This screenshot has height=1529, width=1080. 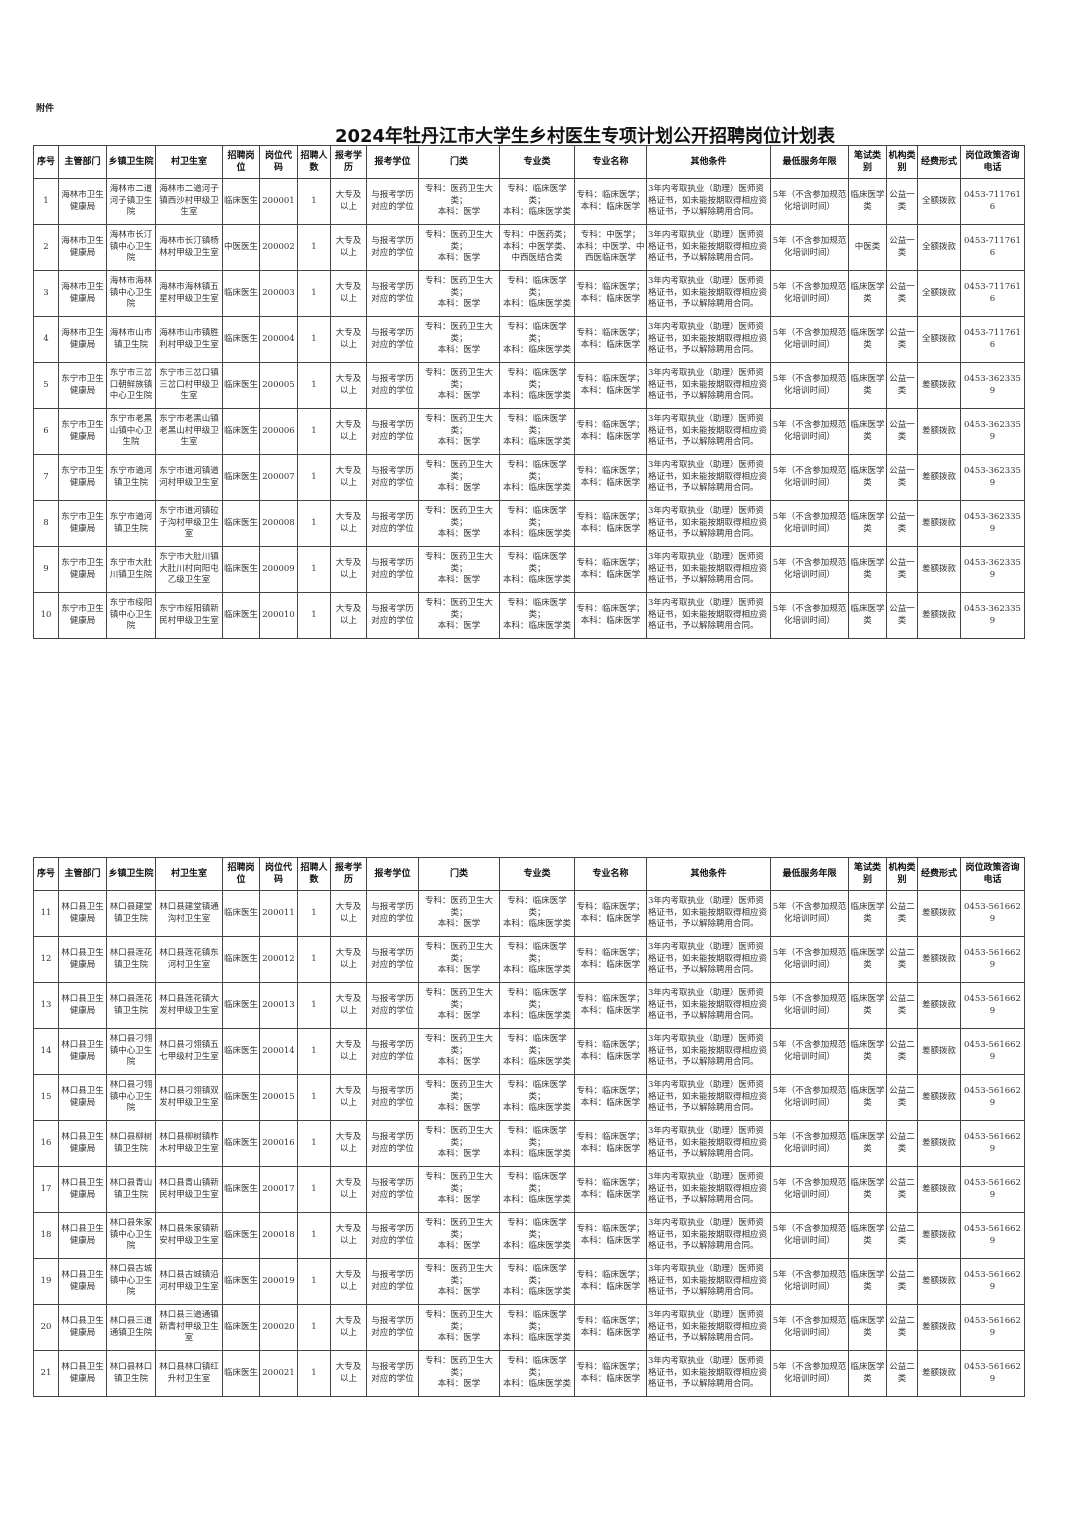 What do you see at coordinates (992, 162) in the screenshot?
I see `column-header-phone: 岗位政策咨询电话` at bounding box center [992, 162].